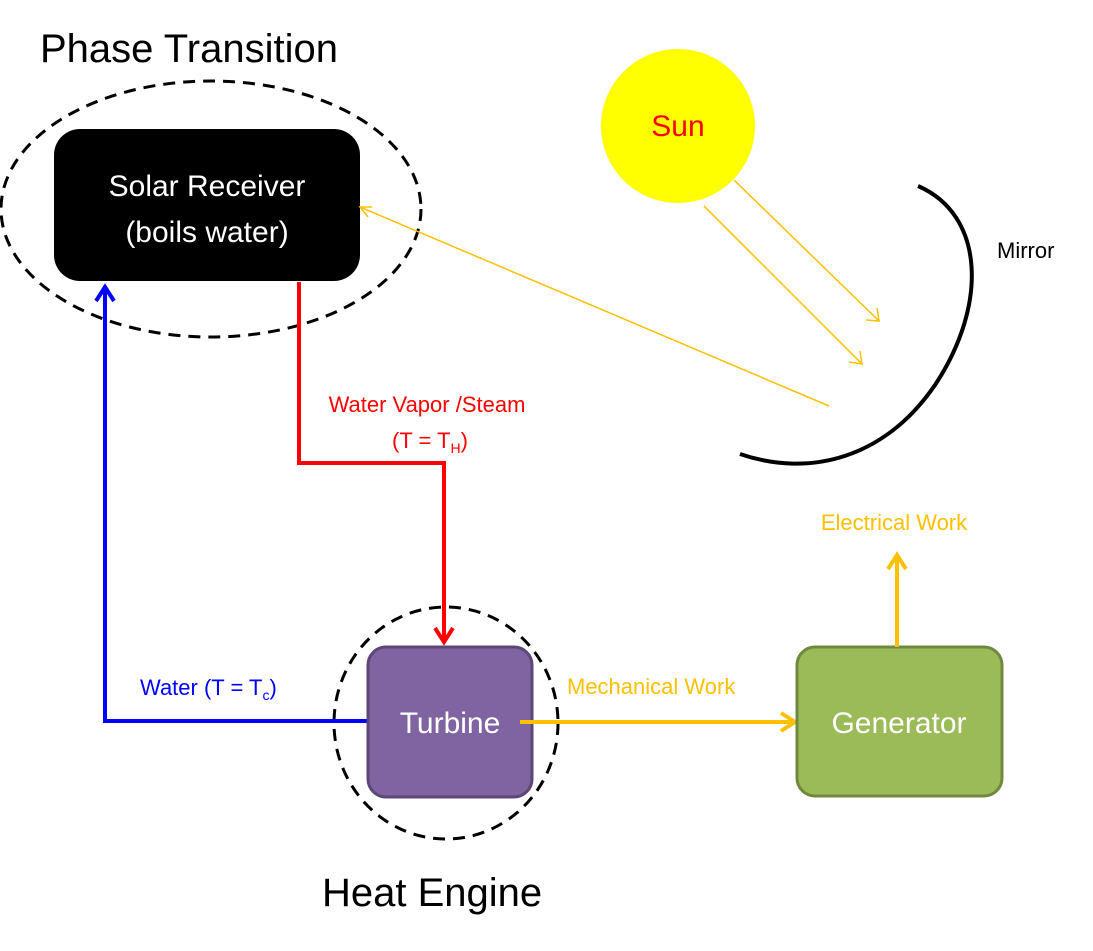  Describe the element at coordinates (444, 636) in the screenshot. I see `steam-arrowhead` at that location.